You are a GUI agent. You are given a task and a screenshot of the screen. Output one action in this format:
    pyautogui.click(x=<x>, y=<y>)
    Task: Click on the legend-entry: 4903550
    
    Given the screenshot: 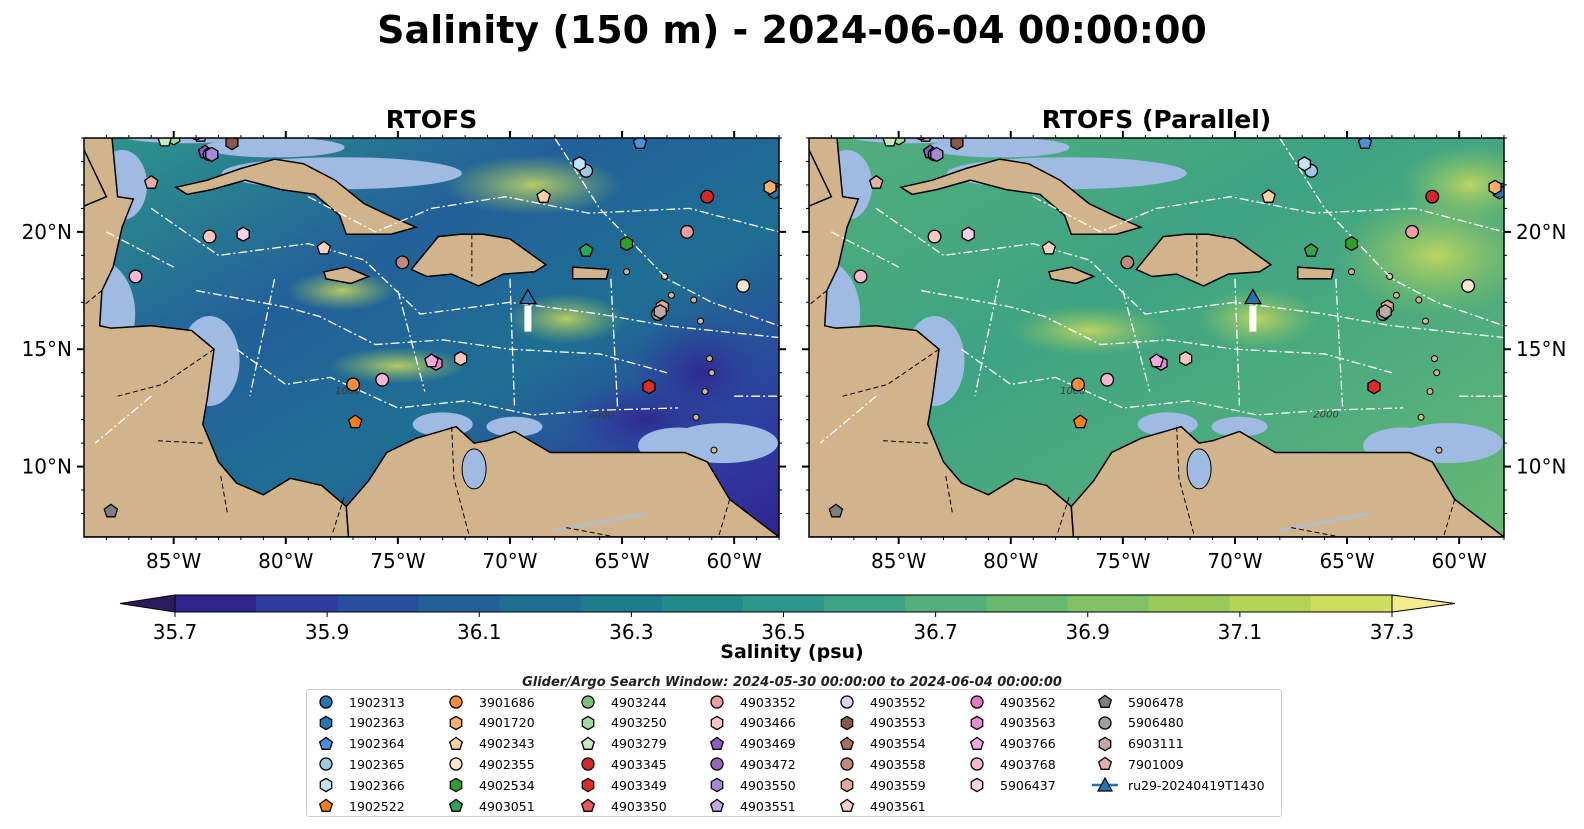 What is the action you would take?
    pyautogui.click(x=750, y=785)
    